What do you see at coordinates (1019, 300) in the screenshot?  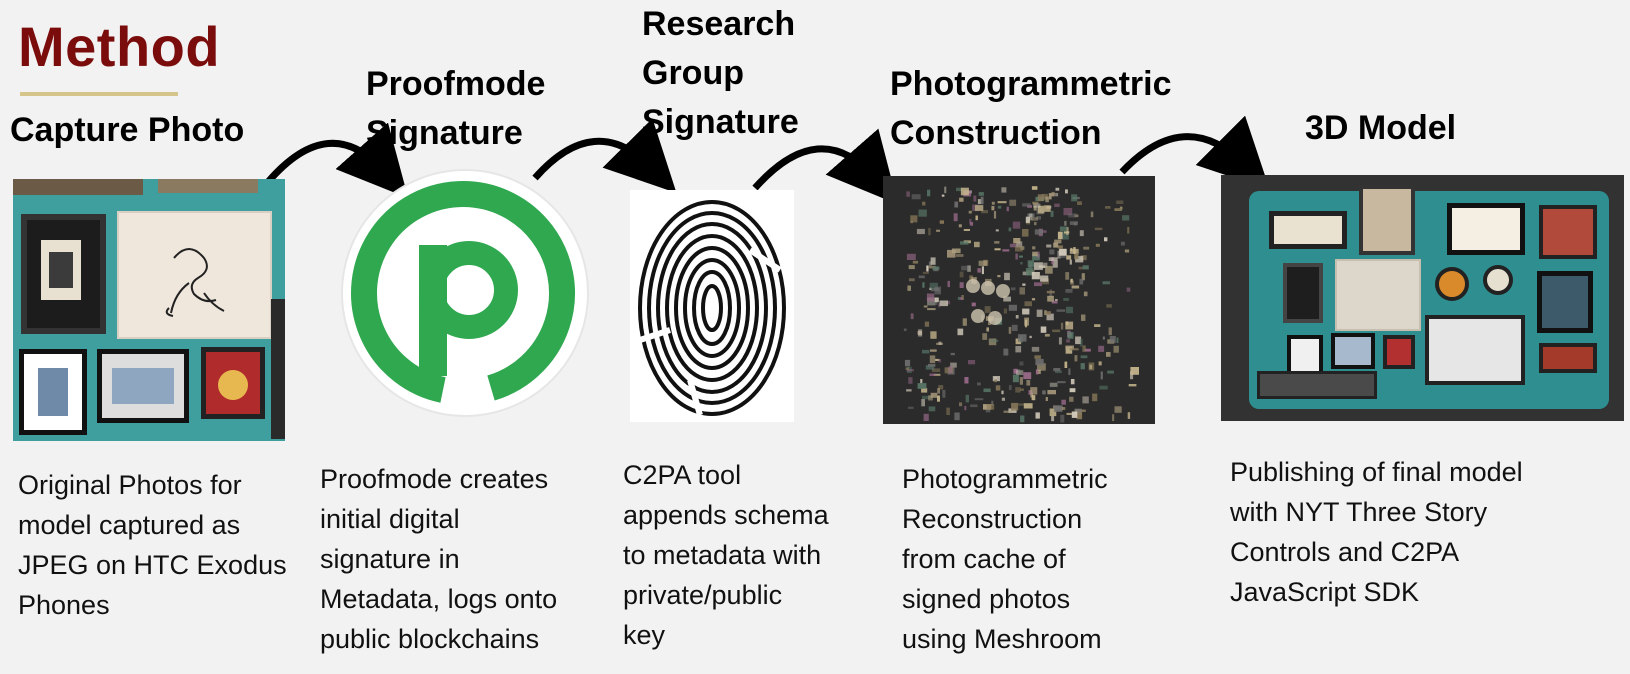 I see `point-cloud-image` at bounding box center [1019, 300].